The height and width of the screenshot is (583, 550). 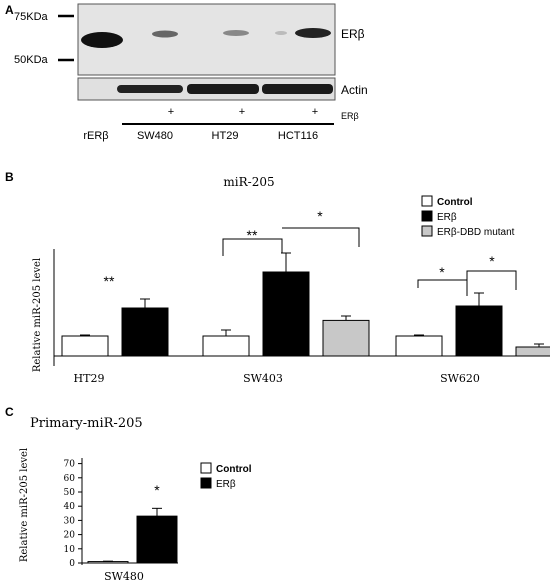 I want to click on chart-c-ylabel: Relative miR-205 level, so click(x=24, y=505).